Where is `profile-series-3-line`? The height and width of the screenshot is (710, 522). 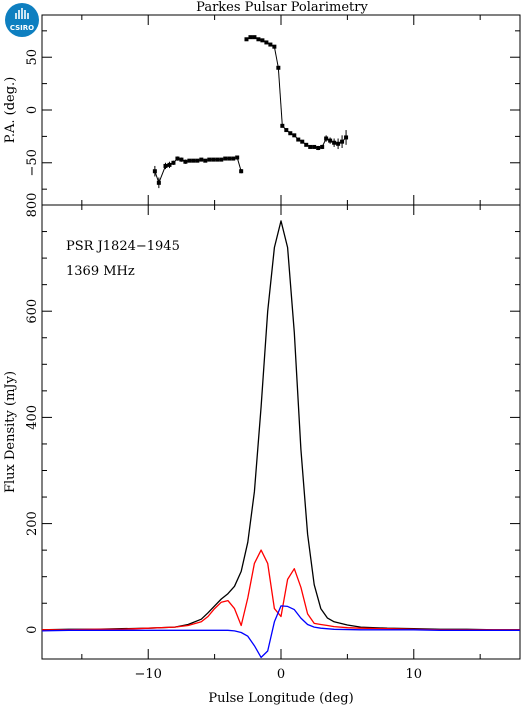
profile-series-3-line is located at coordinates (280, 632).